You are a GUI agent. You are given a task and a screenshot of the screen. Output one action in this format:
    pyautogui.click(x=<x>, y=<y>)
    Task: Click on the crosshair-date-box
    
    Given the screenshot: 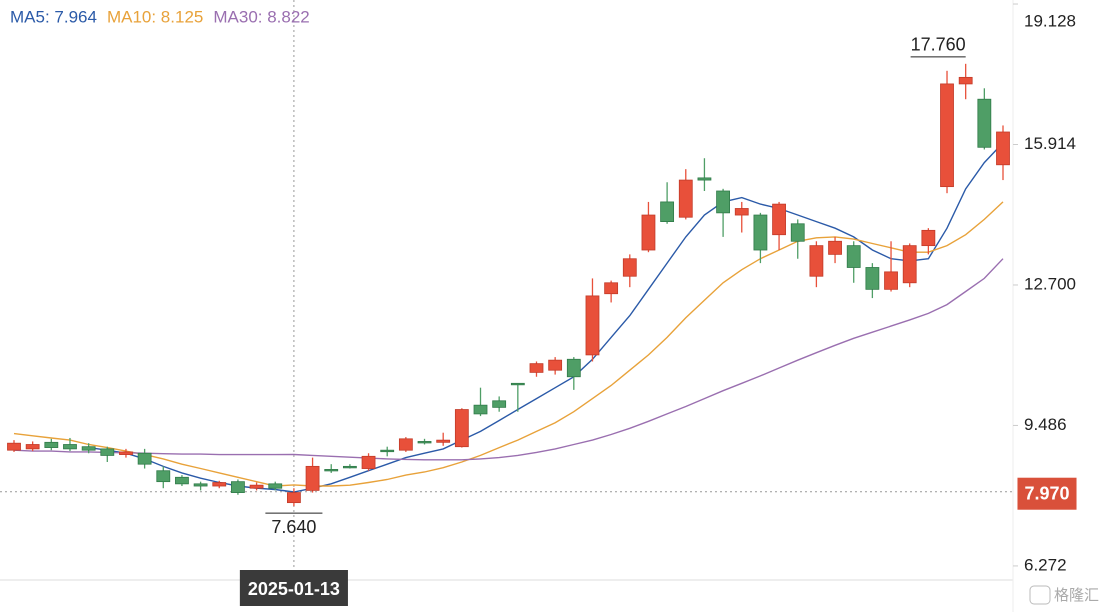 What is the action you would take?
    pyautogui.click(x=293, y=588)
    